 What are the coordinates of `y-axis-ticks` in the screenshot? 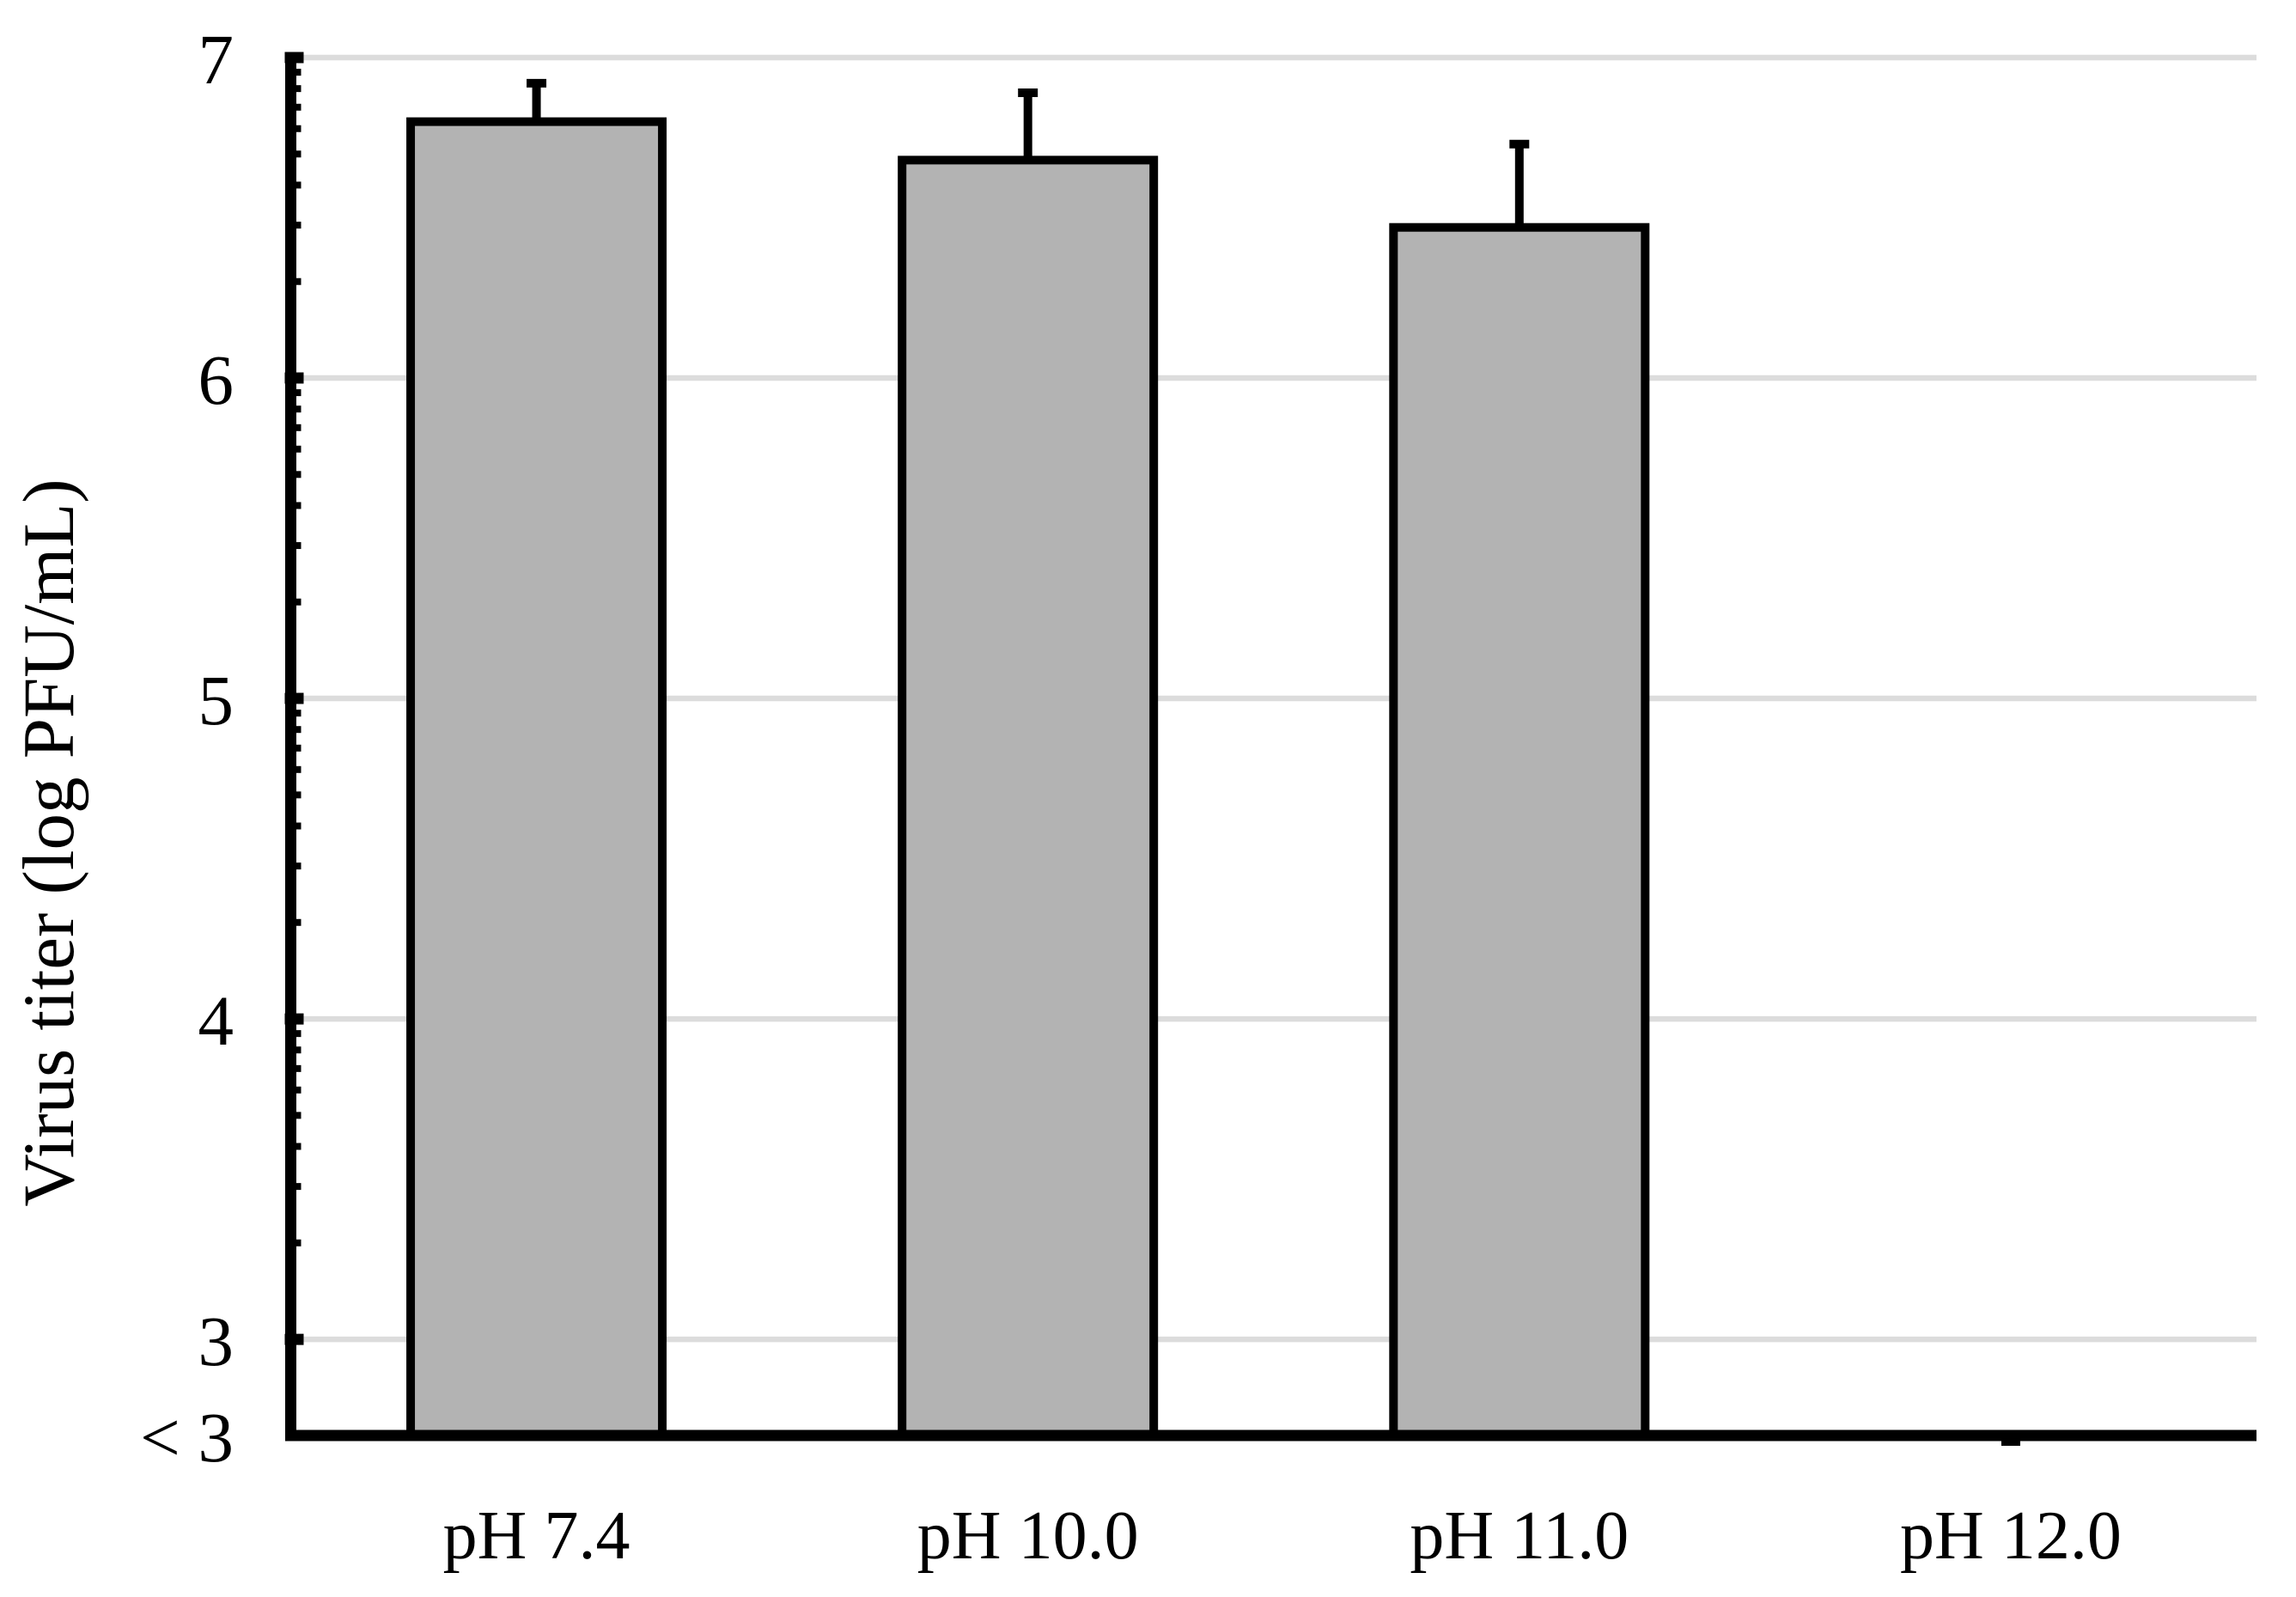 It's located at (294, 698).